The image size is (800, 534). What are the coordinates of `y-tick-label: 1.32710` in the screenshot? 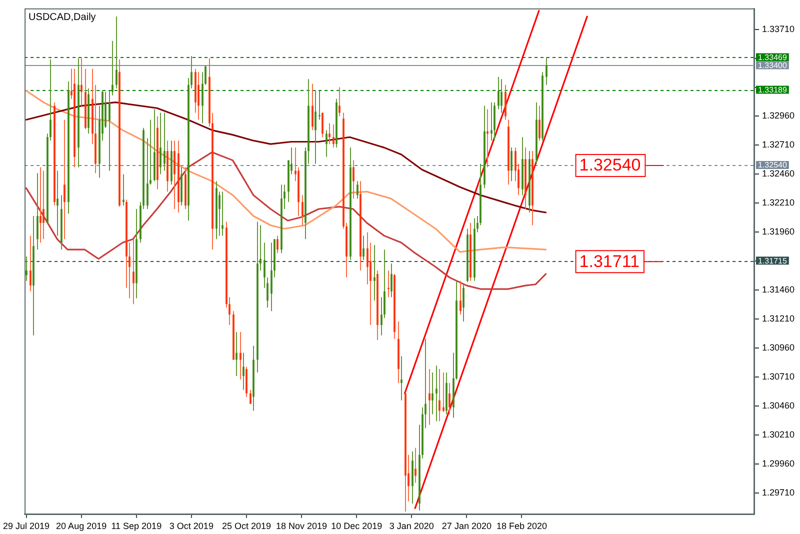 It's located at (778, 145).